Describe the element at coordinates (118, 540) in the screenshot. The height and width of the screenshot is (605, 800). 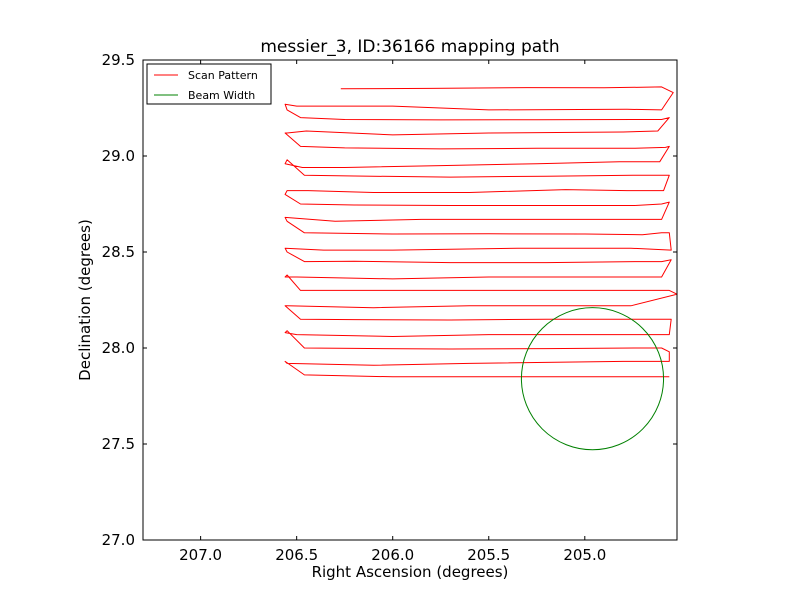
I see `y-tick-label: 27.0` at that location.